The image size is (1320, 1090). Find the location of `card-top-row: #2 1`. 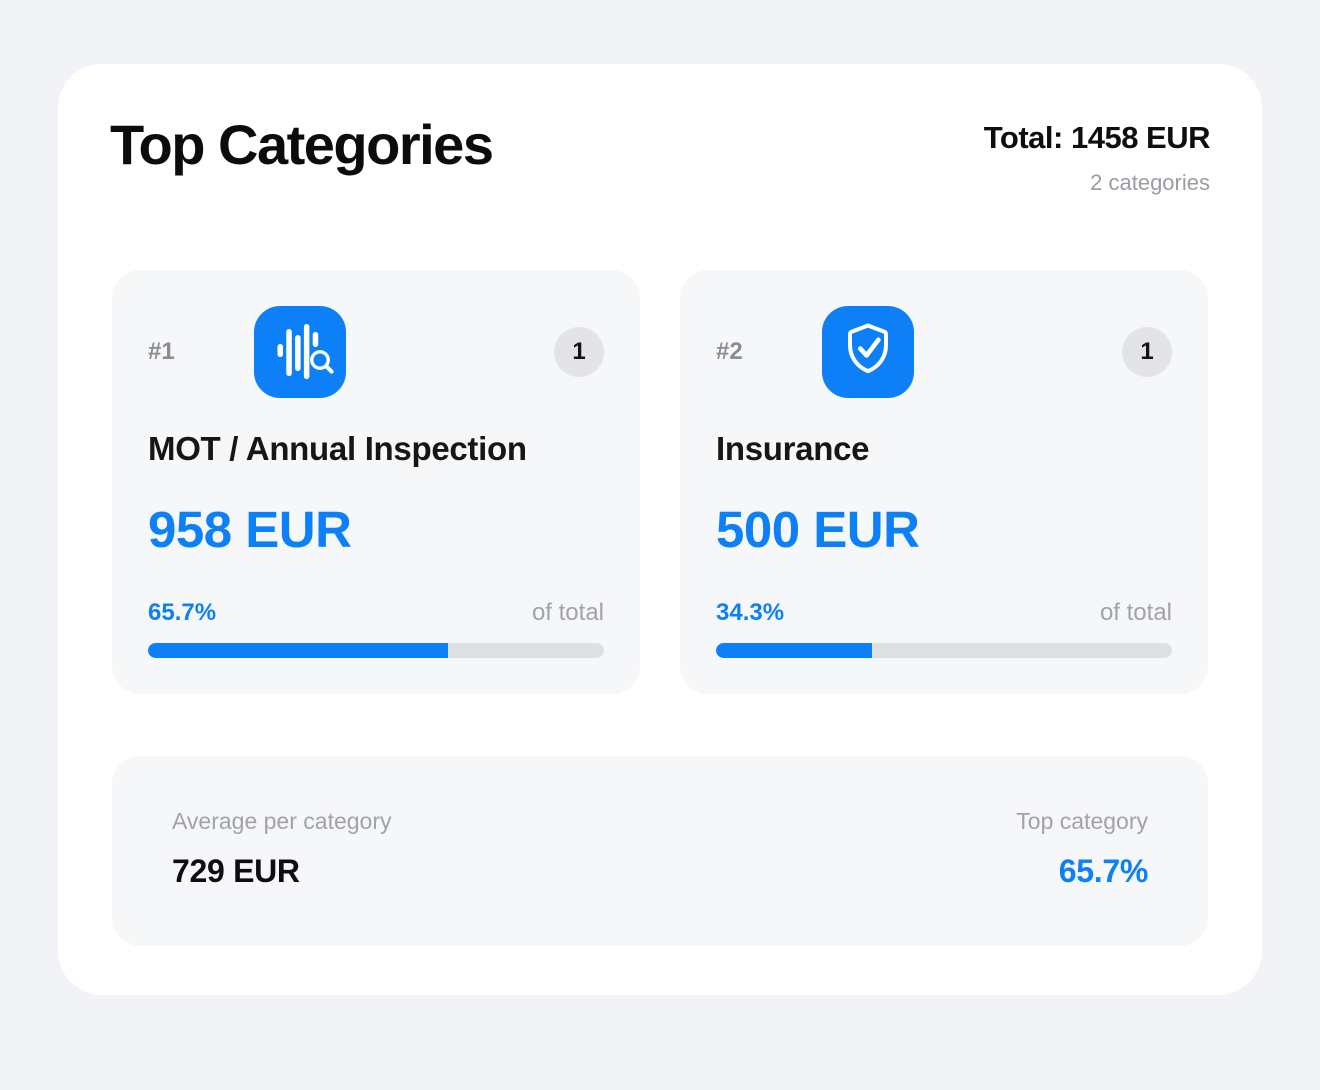

card-top-row: #2 1 is located at coordinates (944, 352).